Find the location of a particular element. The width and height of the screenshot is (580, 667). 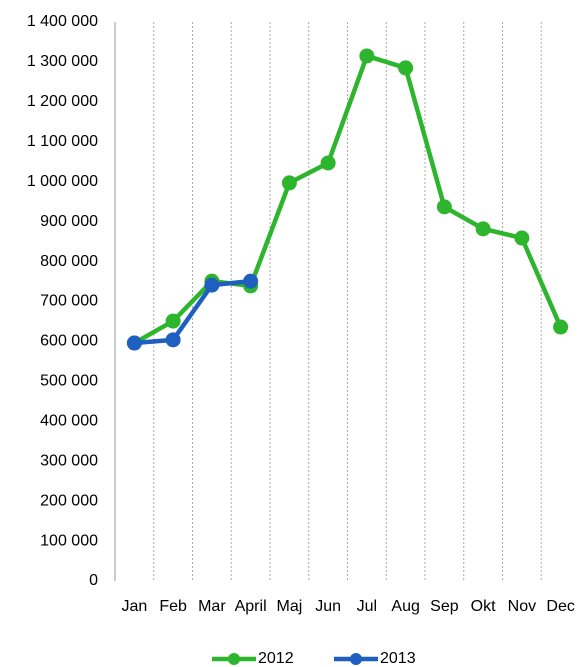

x-tick-label: Dec is located at coordinates (560, 606).